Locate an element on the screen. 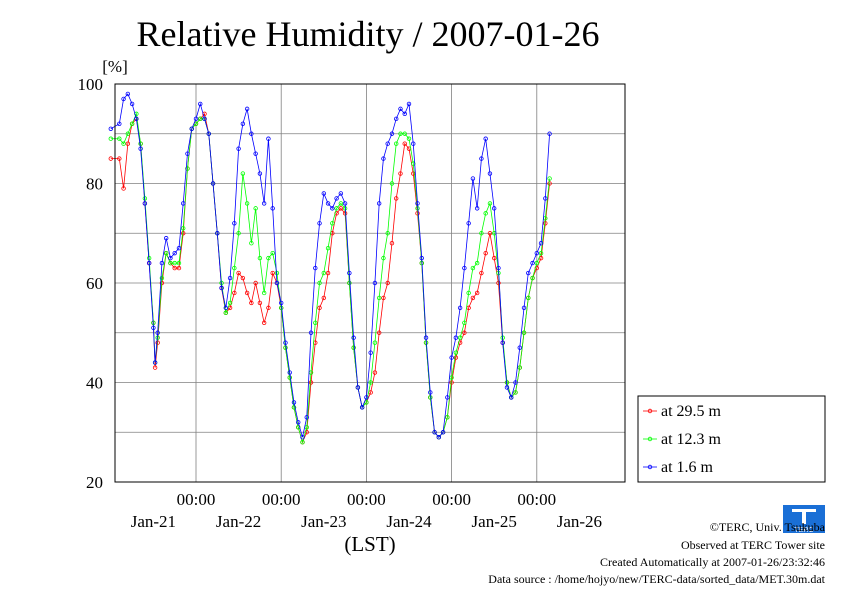 This screenshot has width=842, height=595. legend-label: at 1.6 m is located at coordinates (687, 467).